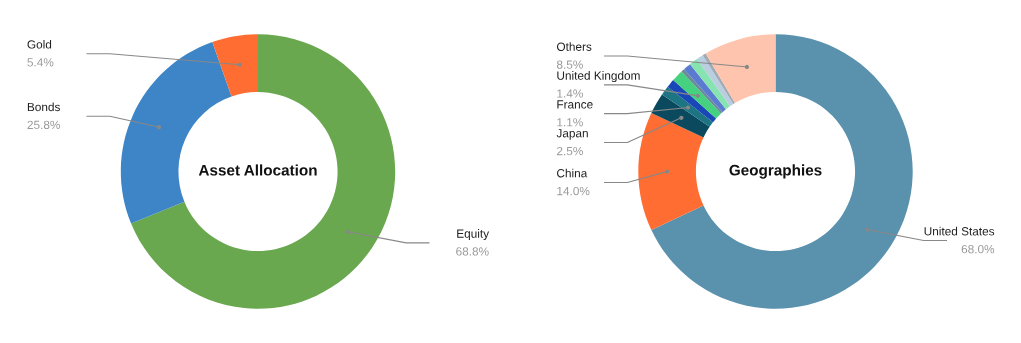  I want to click on data-label: 25.8%, so click(43, 125).